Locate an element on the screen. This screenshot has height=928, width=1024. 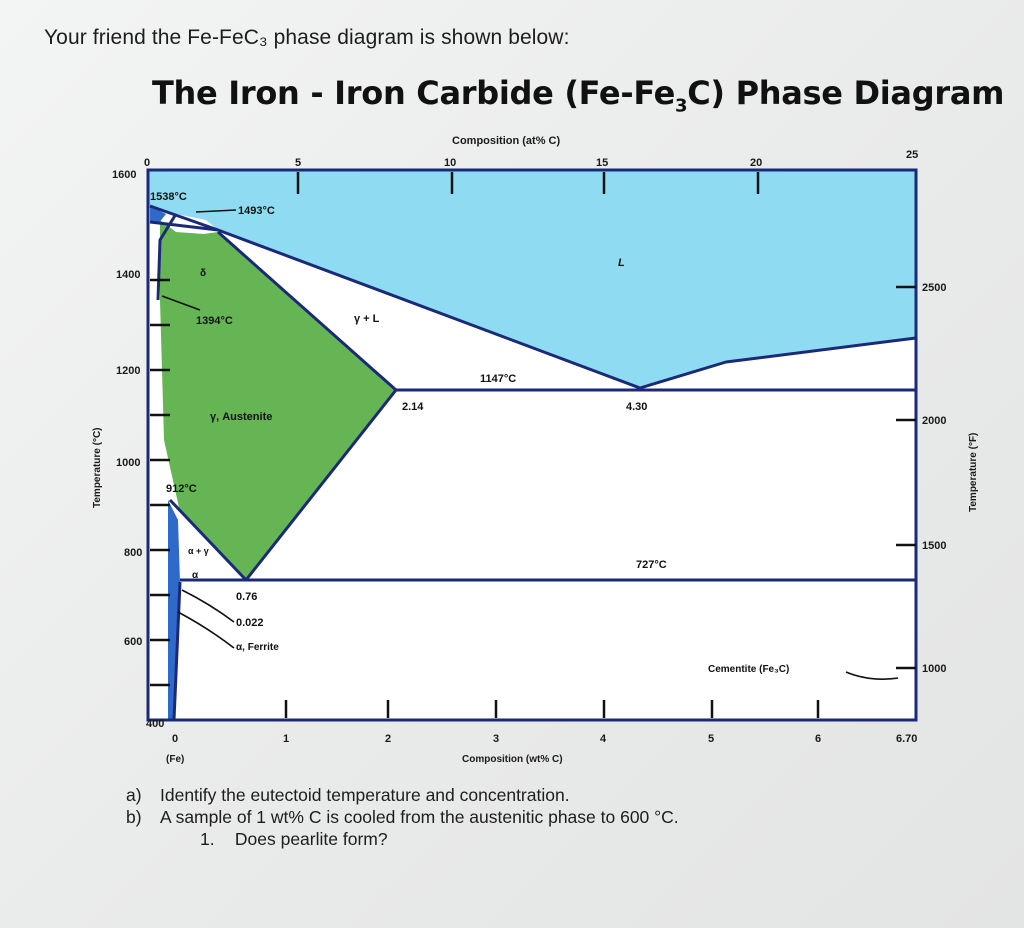
bottom-axis-label: Composition (wt% C) is located at coordinates (512, 759).